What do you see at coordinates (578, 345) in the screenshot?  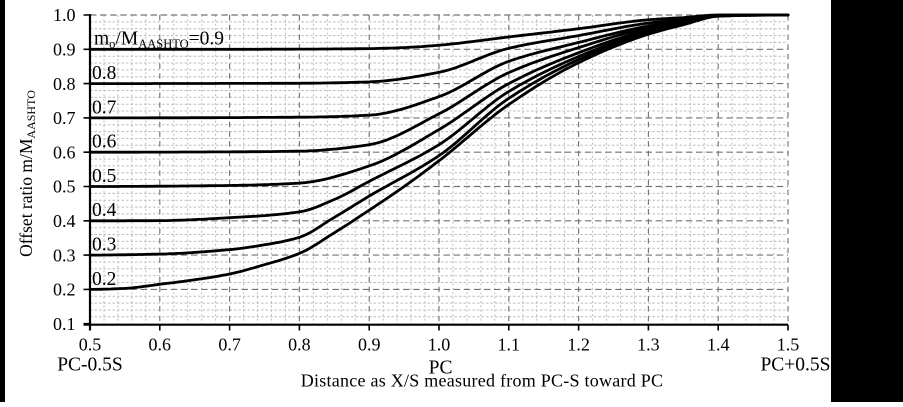 I see `svg-text: 1.2` at bounding box center [578, 345].